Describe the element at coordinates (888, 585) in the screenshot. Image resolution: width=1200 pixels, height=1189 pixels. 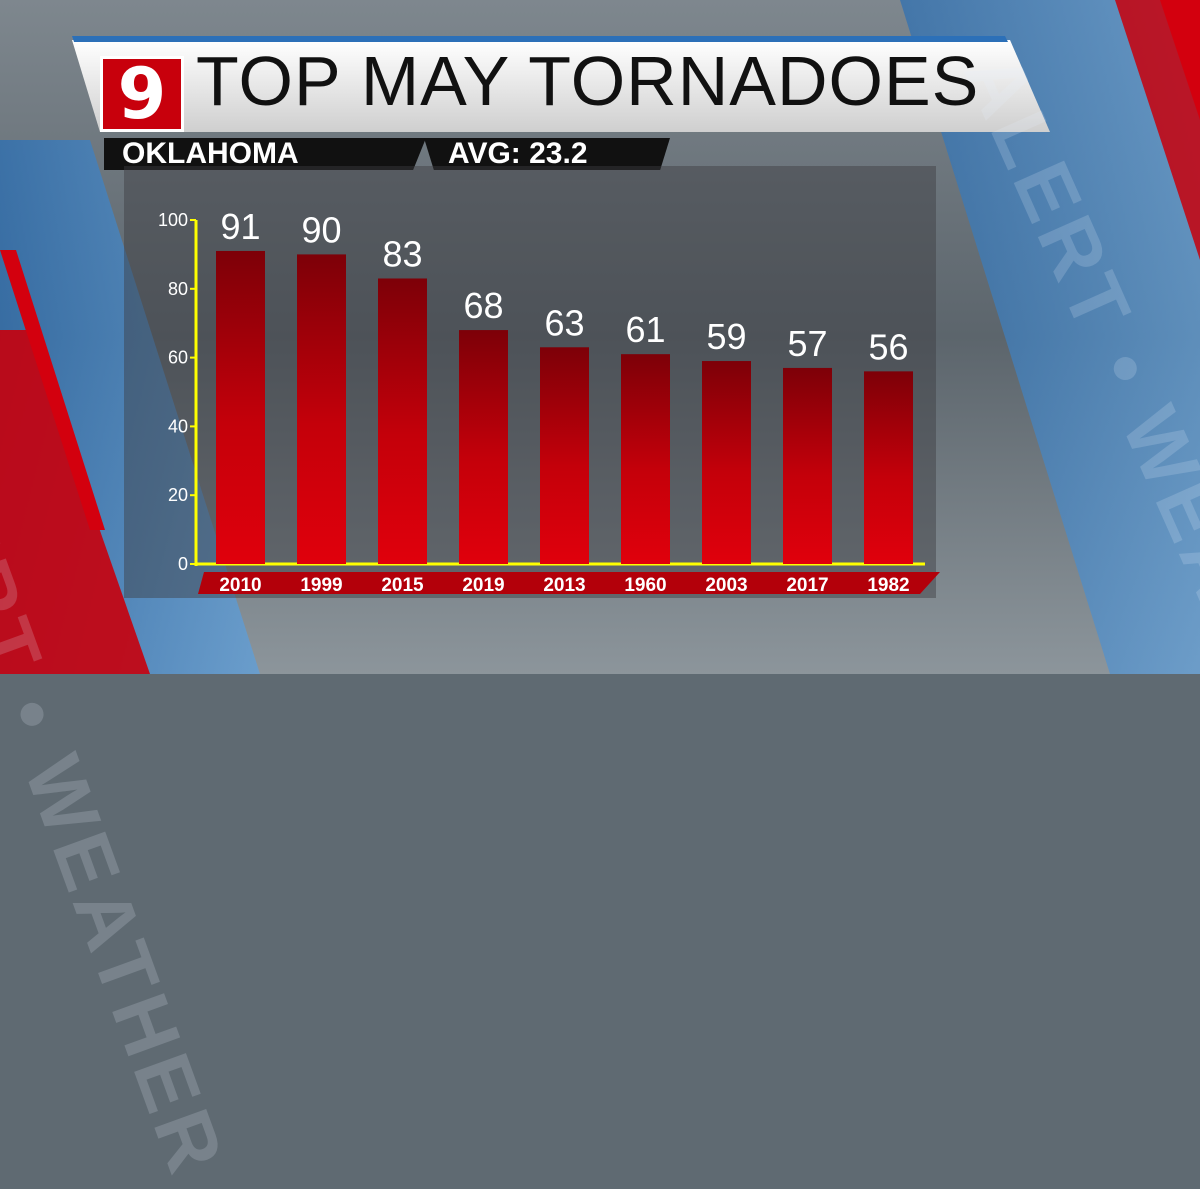
I see `x-tick-label: 1982` at that location.